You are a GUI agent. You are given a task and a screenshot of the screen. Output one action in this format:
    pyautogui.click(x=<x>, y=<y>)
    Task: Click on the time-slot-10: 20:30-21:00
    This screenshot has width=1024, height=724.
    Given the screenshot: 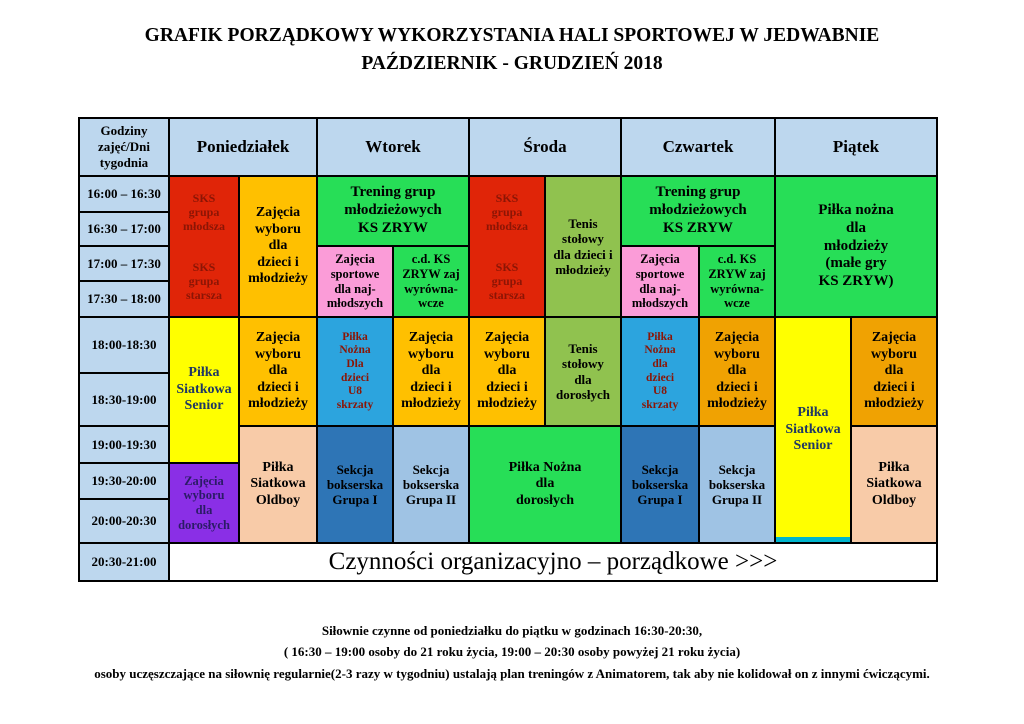 What is the action you would take?
    pyautogui.click(x=124, y=562)
    